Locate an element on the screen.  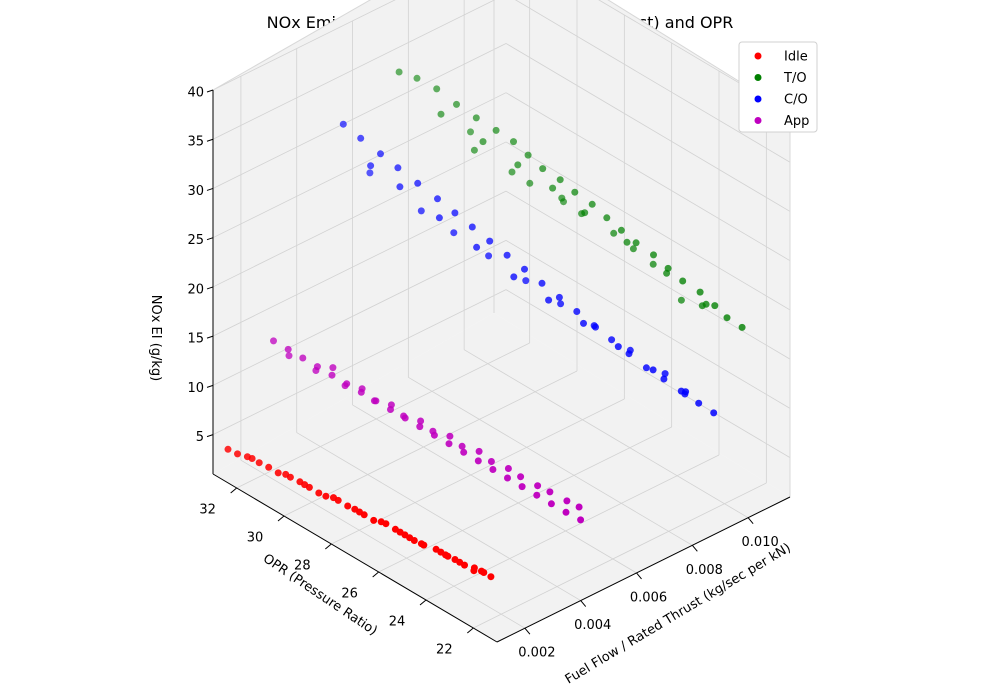
x-tick-mark is located at coordinates (527, 631).